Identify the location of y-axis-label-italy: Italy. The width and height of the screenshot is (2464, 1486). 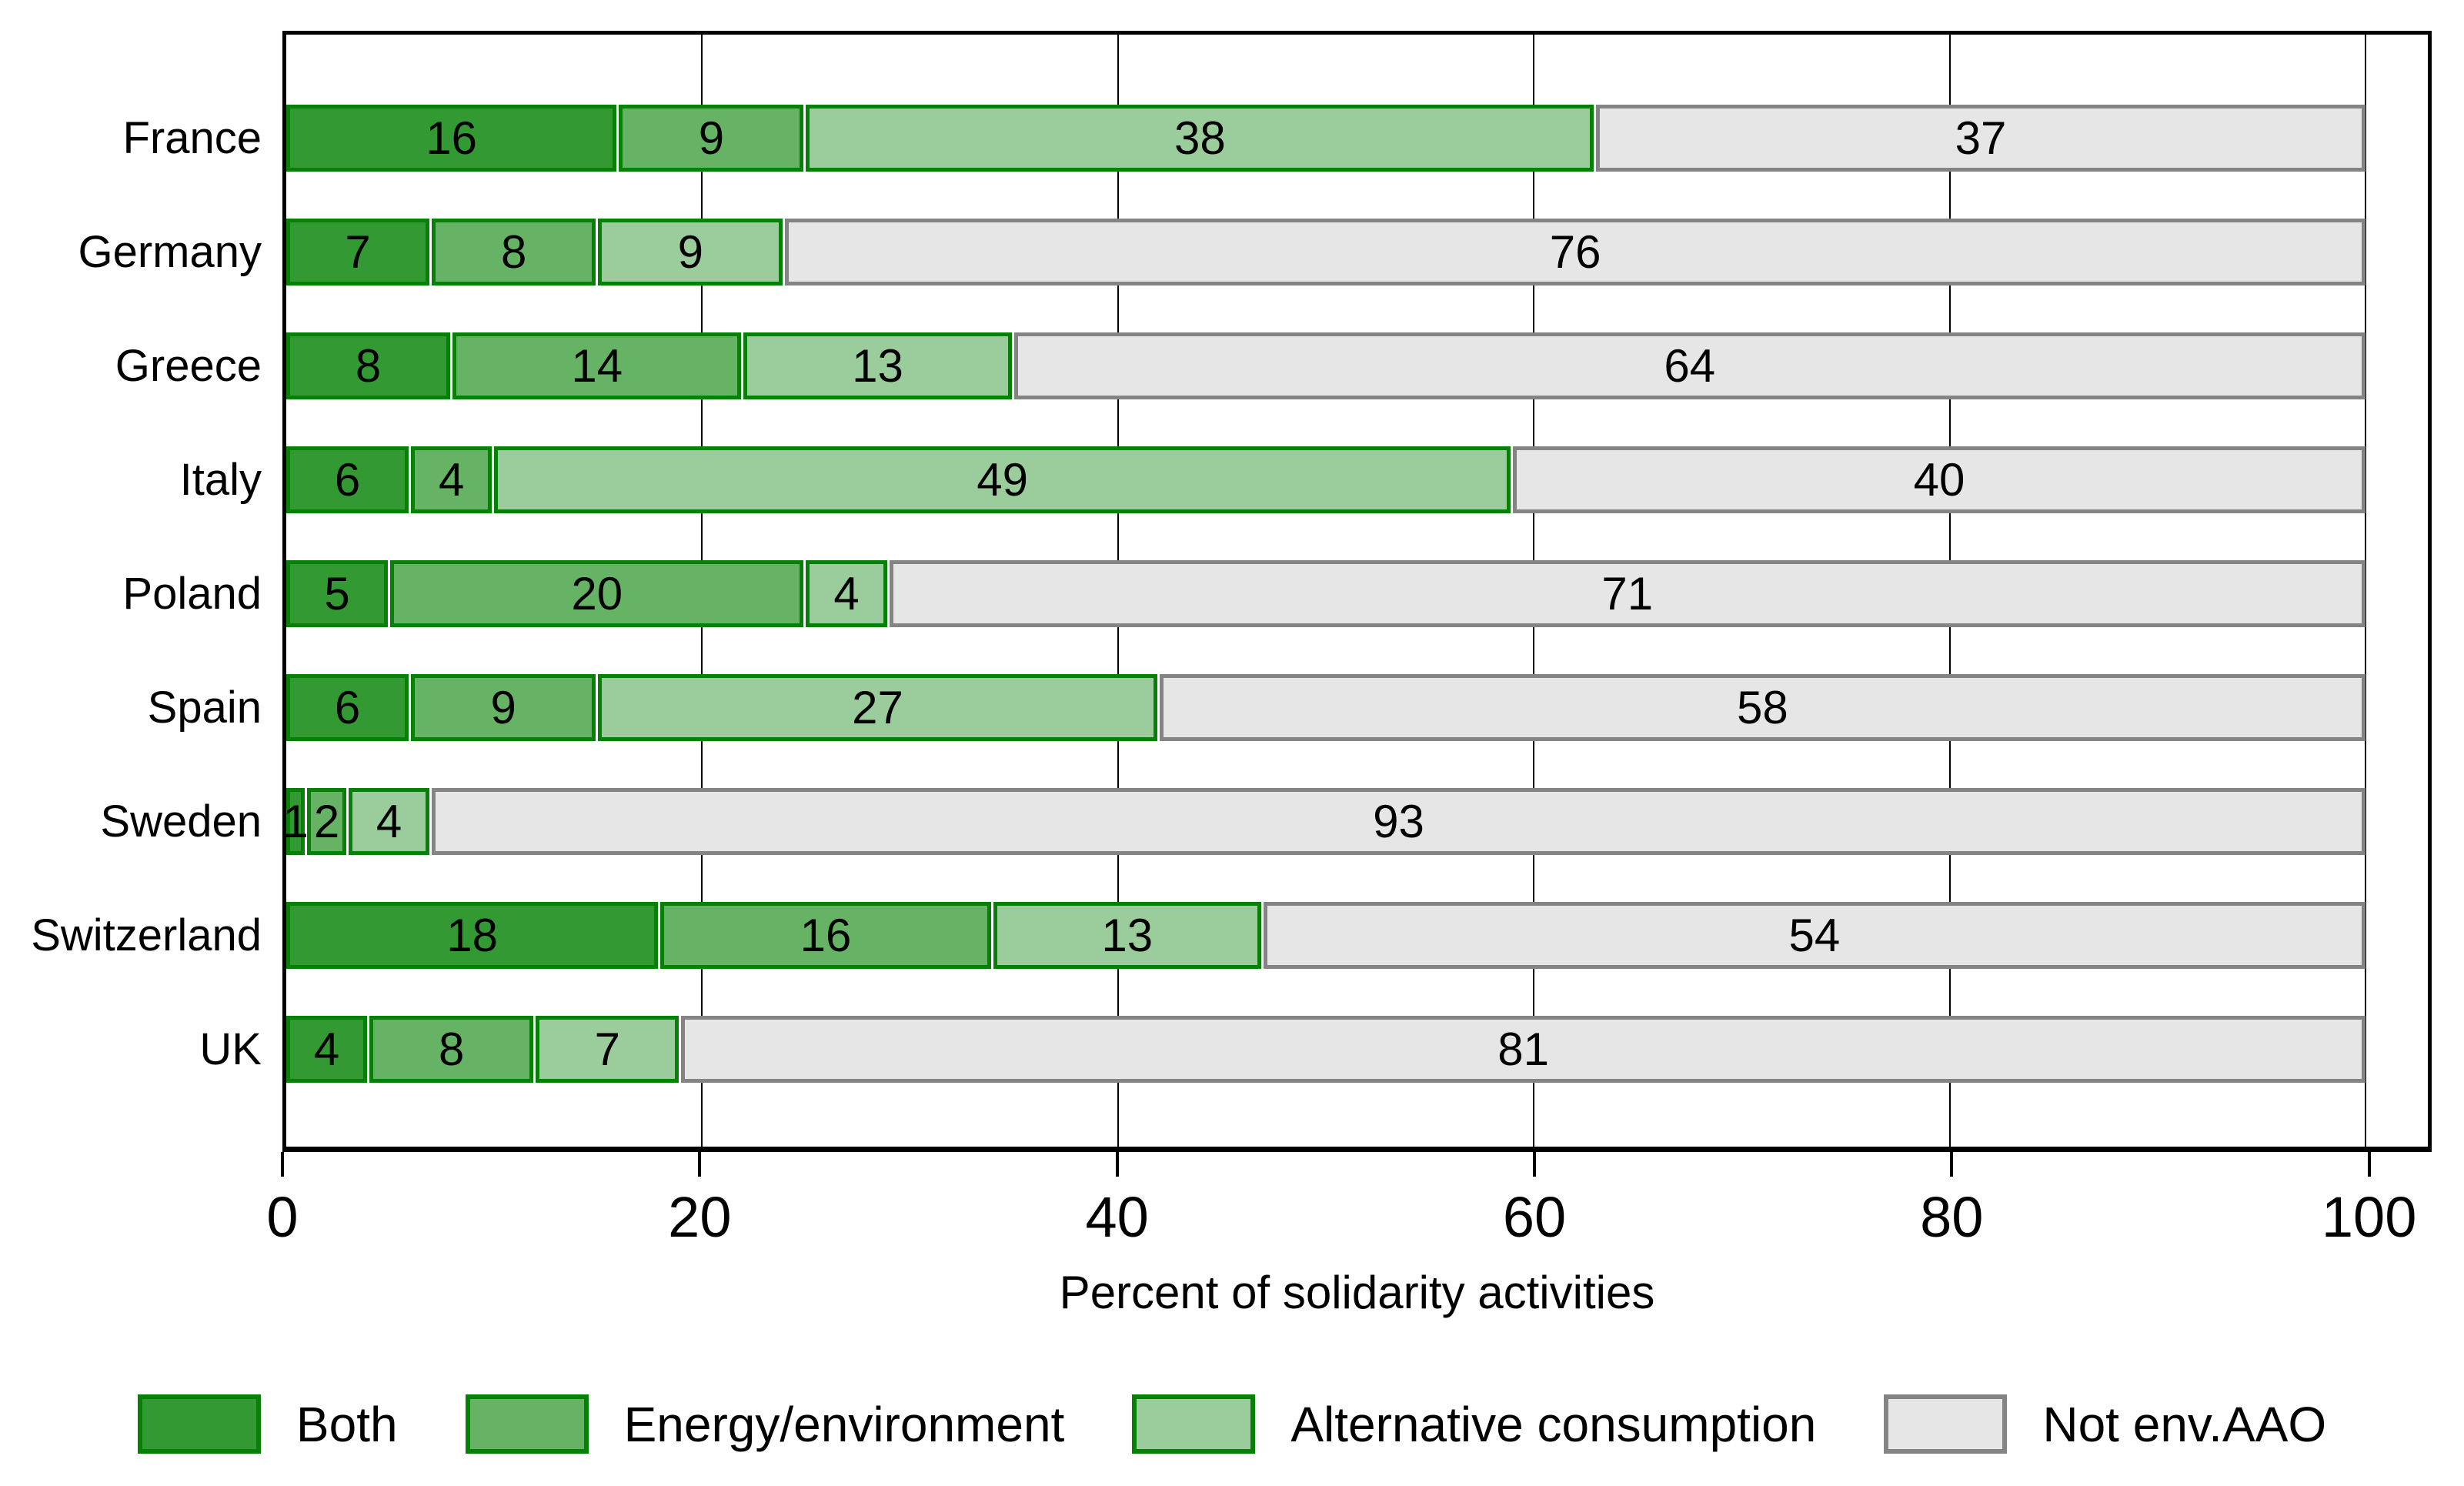
(221, 480).